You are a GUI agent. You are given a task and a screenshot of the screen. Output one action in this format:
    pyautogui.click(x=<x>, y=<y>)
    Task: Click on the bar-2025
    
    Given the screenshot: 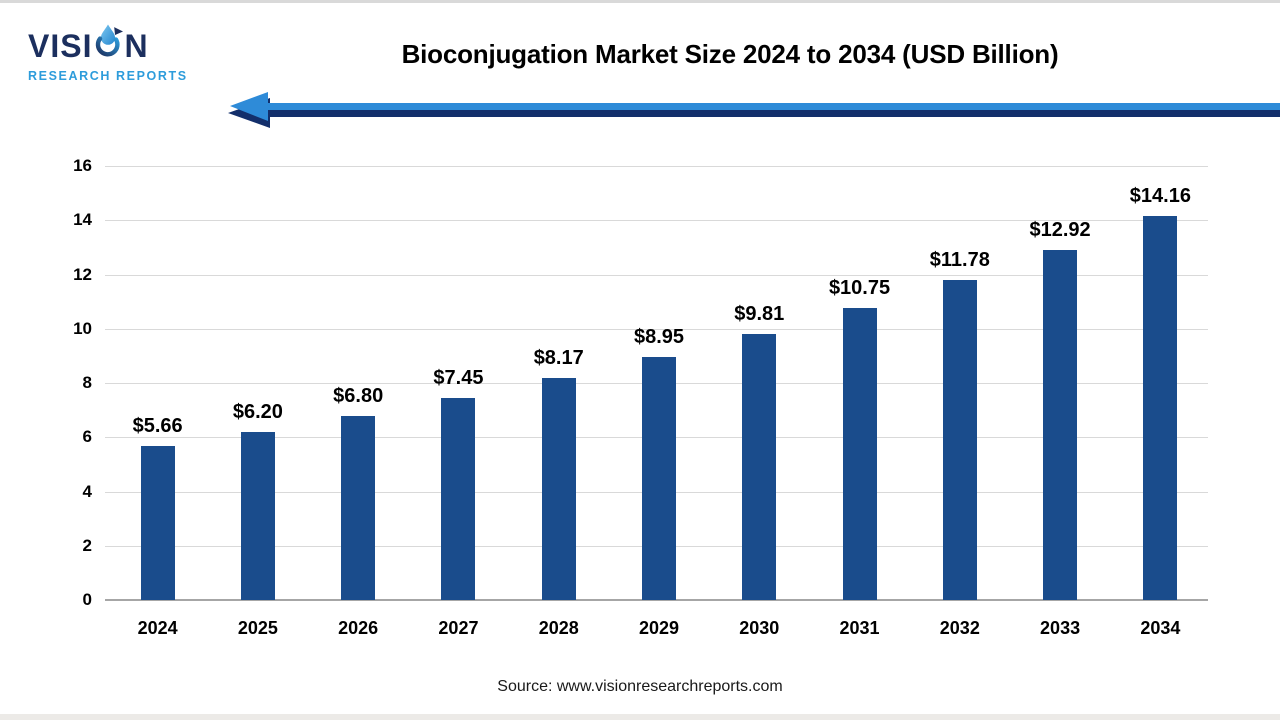 What is the action you would take?
    pyautogui.click(x=257, y=515)
    